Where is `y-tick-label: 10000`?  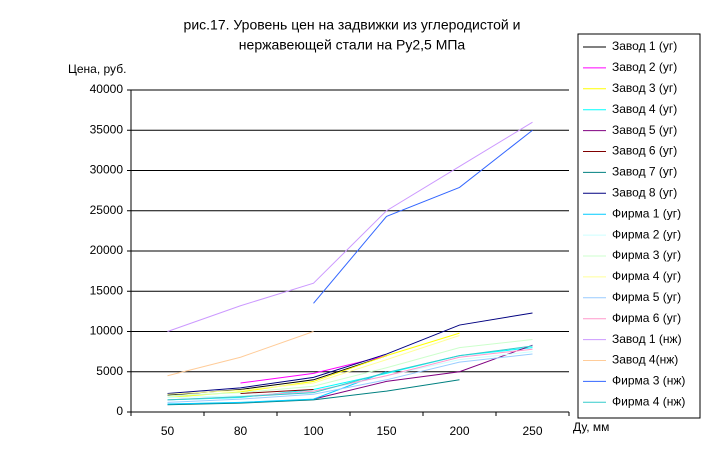
y-tick-label: 10000 is located at coordinates (107, 331).